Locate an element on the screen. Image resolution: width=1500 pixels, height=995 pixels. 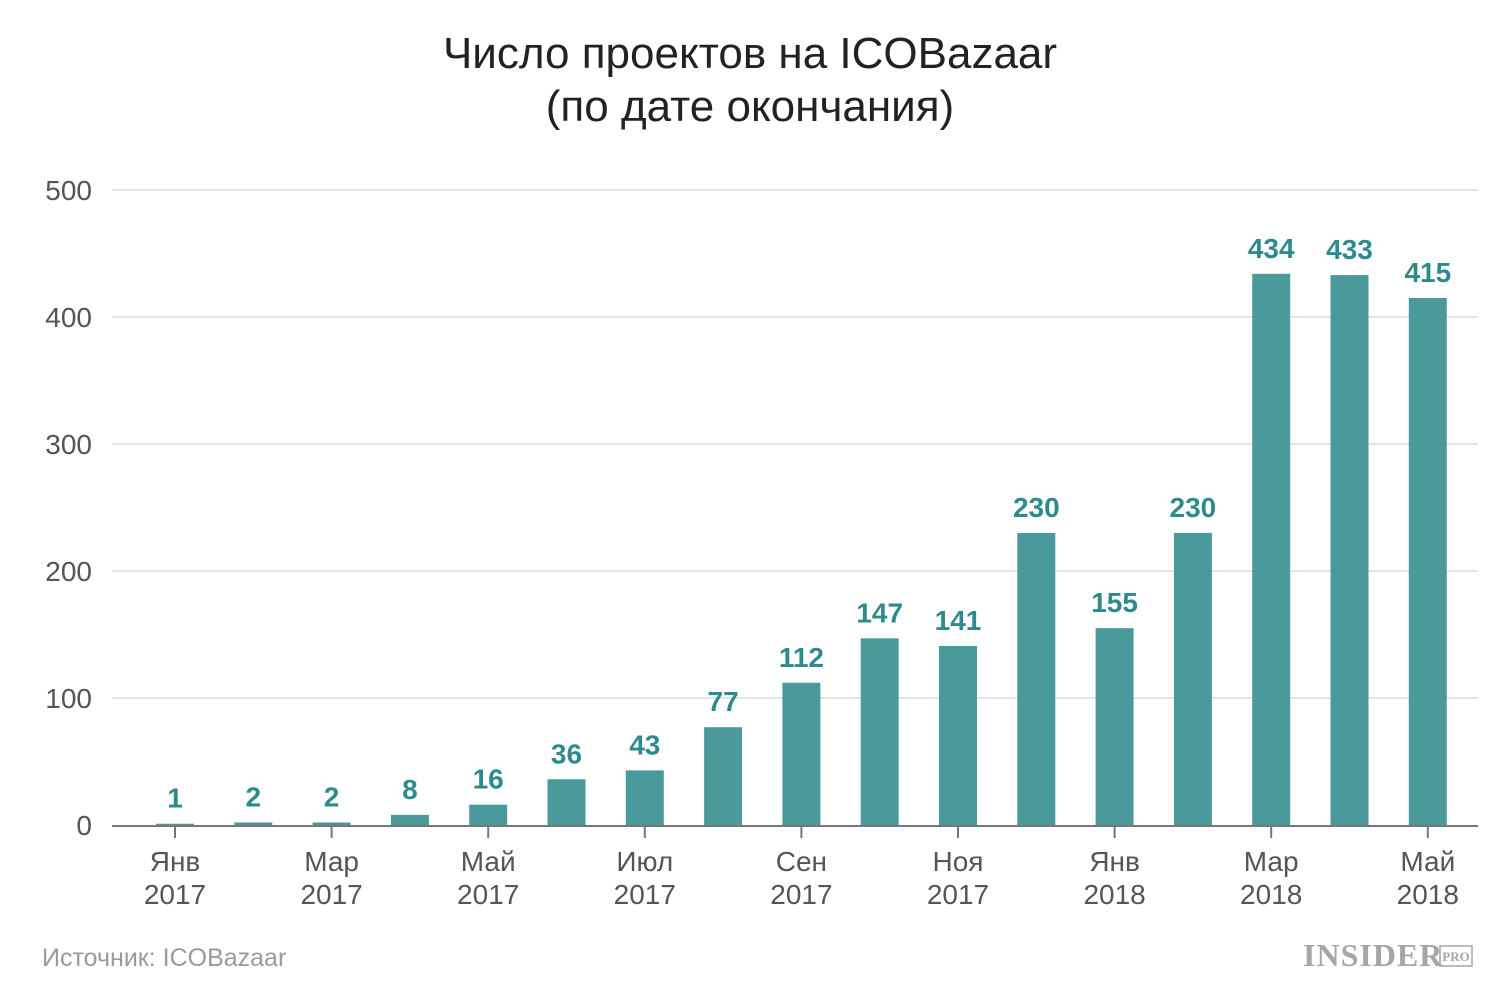
logo-main-text: INSIDER is located at coordinates (1373, 955).